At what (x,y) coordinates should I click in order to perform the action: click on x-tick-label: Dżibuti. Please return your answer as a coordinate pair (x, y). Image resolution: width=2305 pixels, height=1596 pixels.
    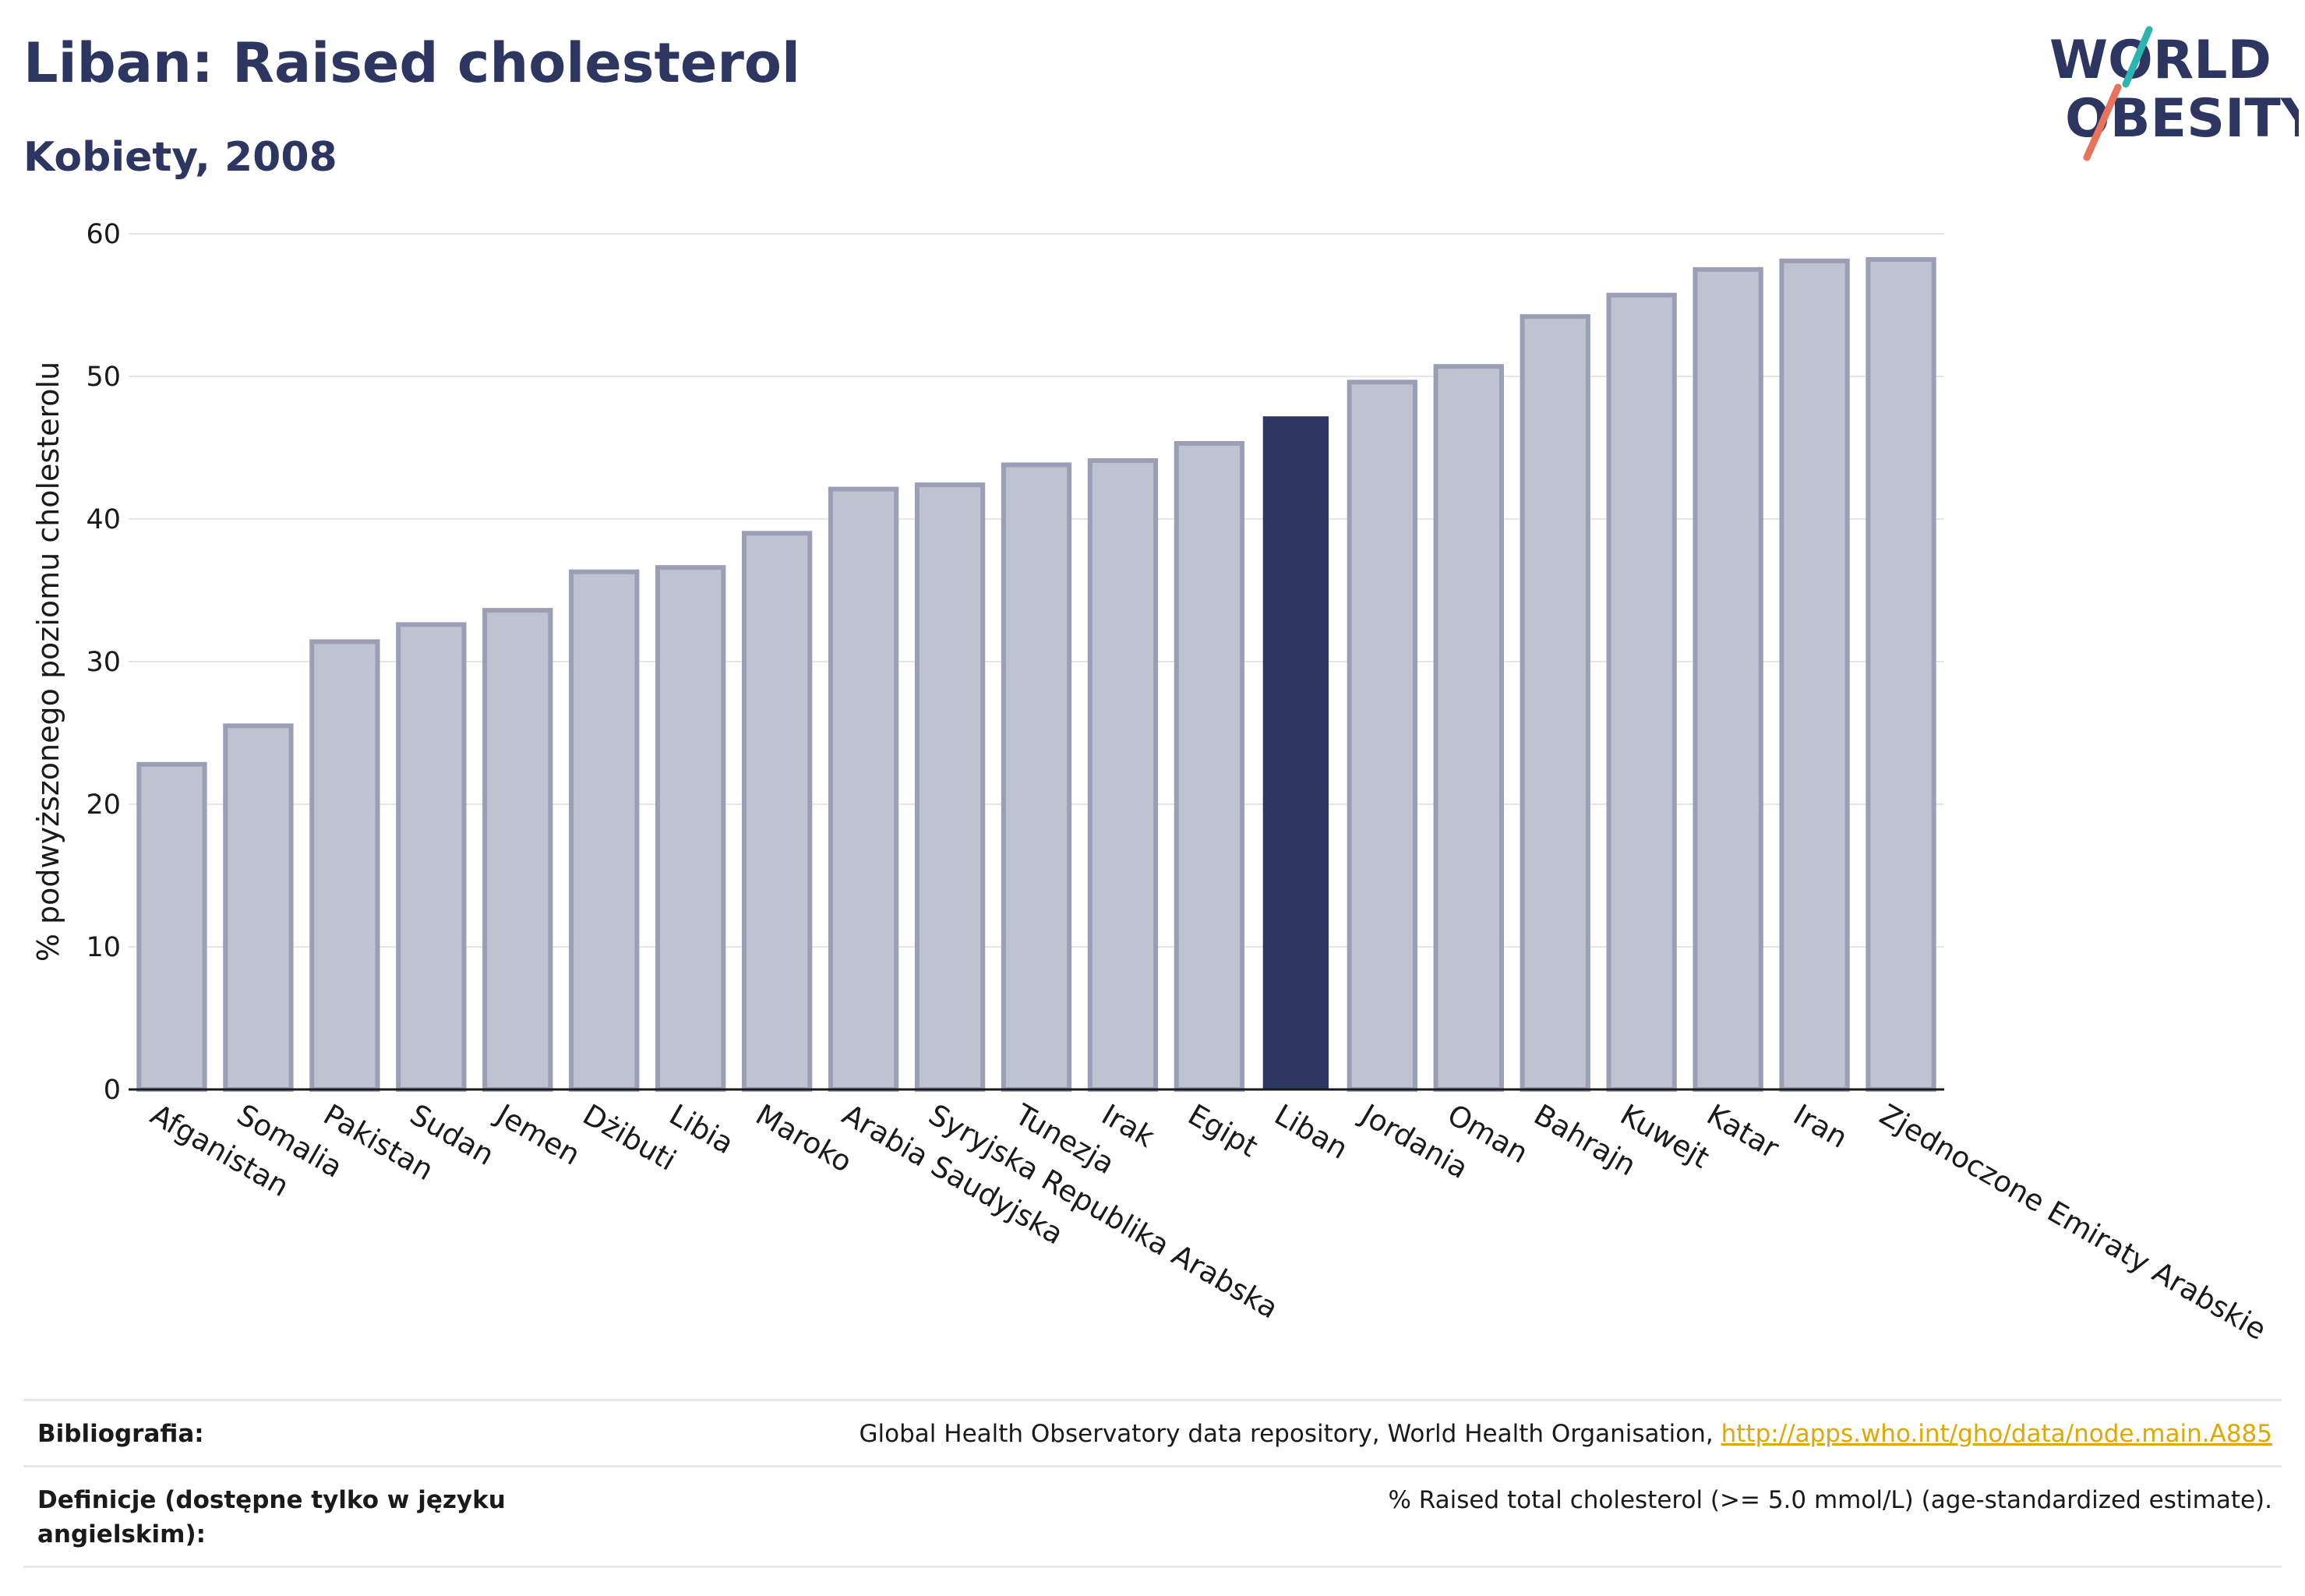
    Looking at the image, I should click on (629, 1138).